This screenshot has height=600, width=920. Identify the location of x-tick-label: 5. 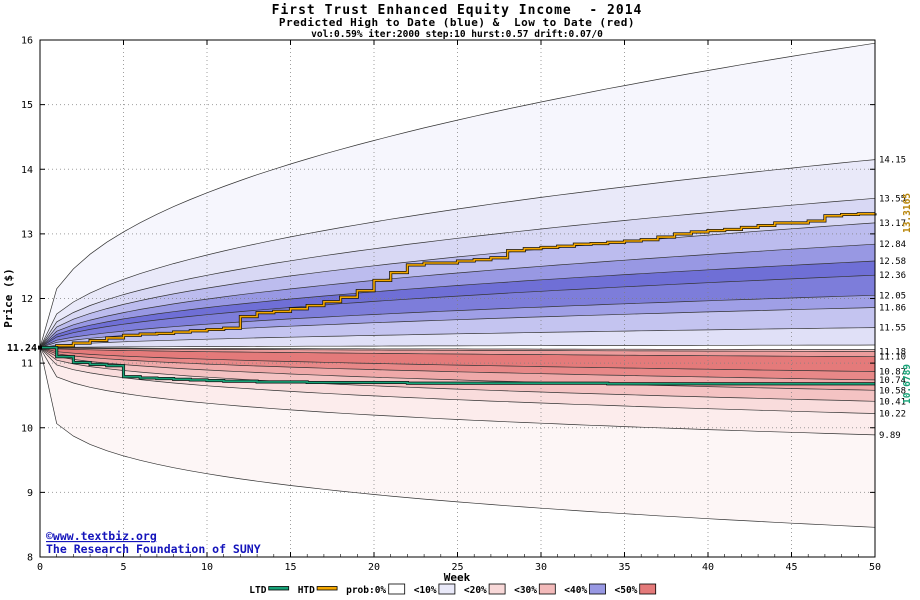
(123, 567).